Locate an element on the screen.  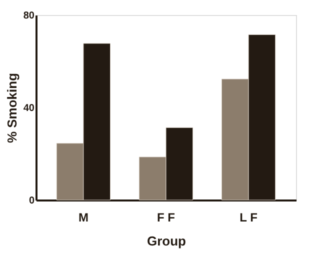
y-tick-label: 0 is located at coordinates (31, 201).